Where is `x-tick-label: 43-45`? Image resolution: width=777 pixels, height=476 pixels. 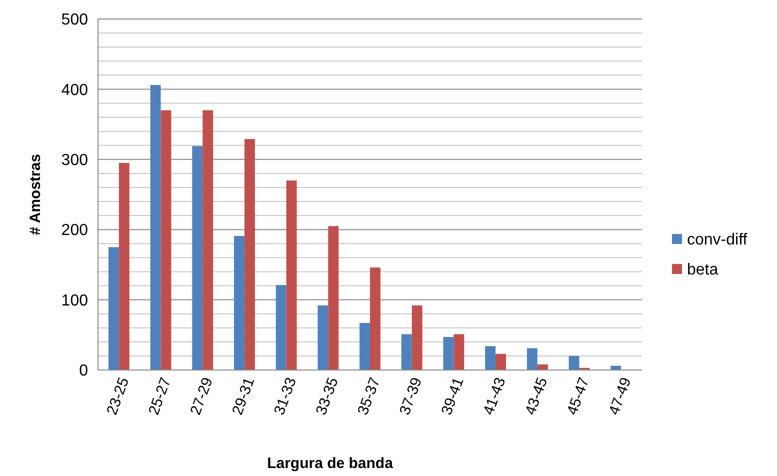
x-tick-label: 43-45 is located at coordinates (537, 396).